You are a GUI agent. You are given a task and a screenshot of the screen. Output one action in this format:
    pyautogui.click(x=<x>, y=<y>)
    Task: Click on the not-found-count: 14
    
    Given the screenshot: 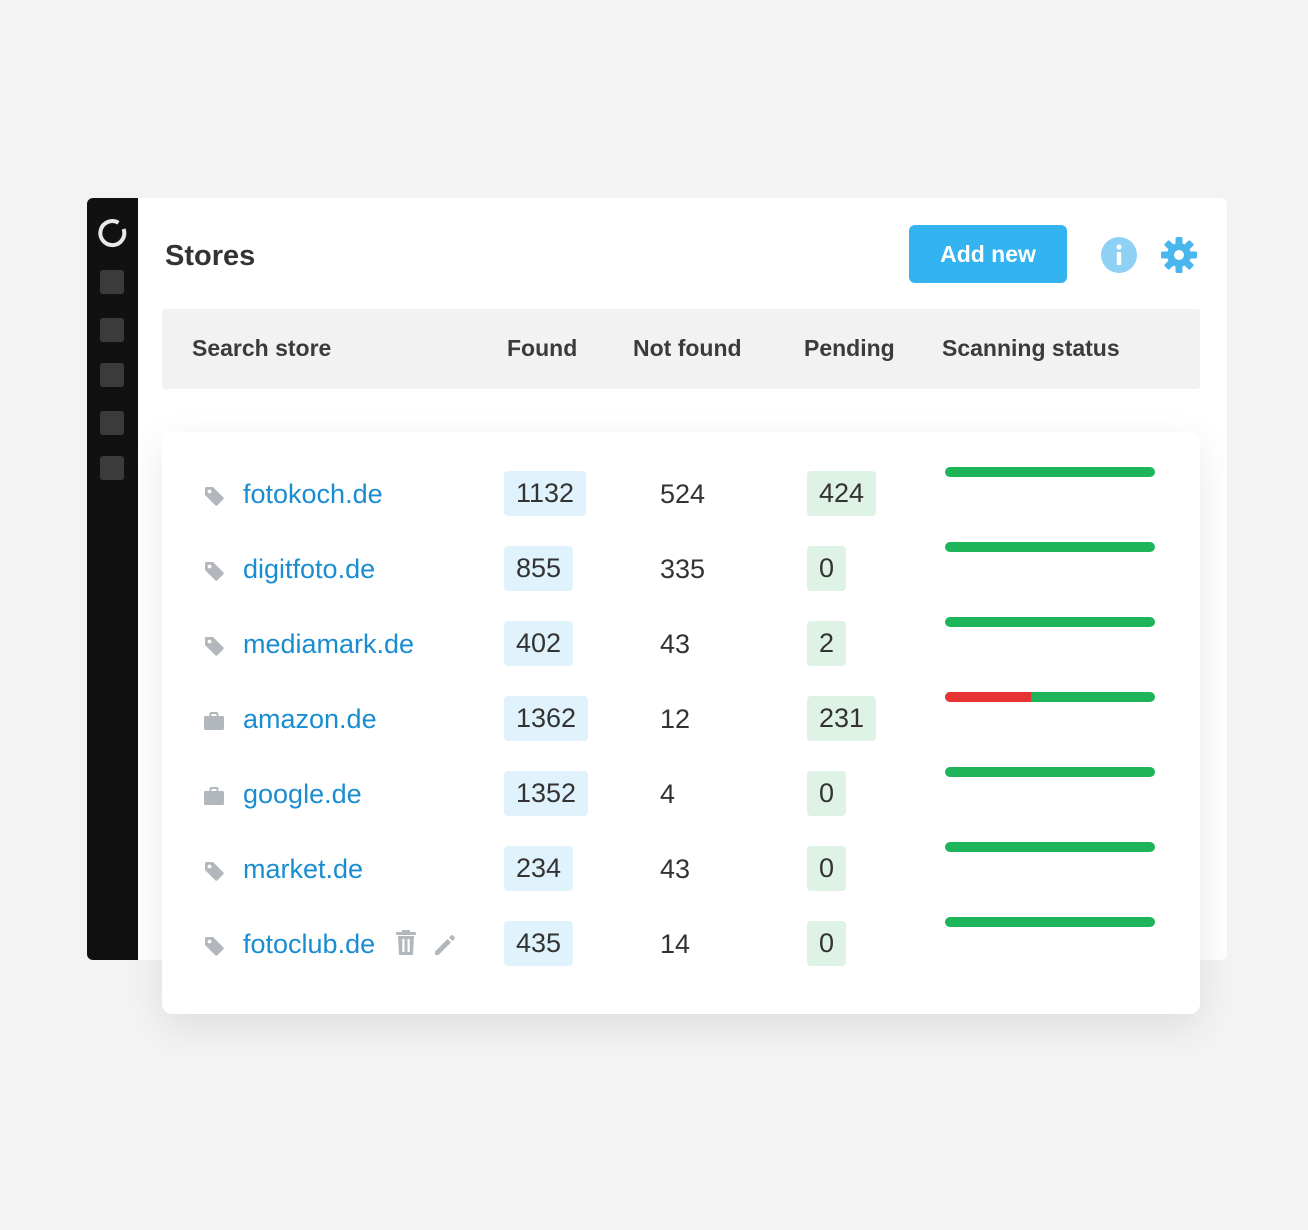 What is the action you would take?
    pyautogui.click(x=675, y=944)
    